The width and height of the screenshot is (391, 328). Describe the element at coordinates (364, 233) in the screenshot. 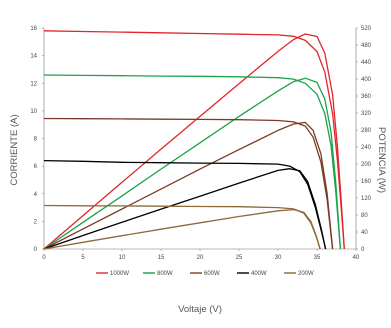

I see `y-right-tick-label: 40` at that location.